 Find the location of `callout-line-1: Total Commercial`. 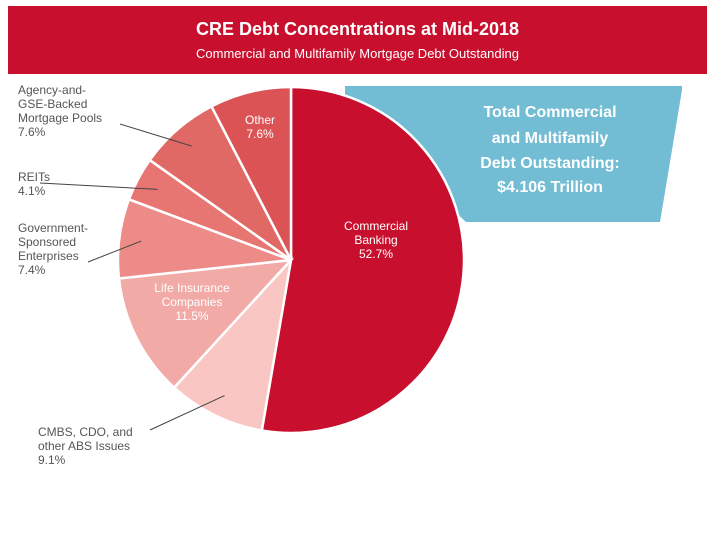

callout-line-1: Total Commercial is located at coordinates (550, 112).